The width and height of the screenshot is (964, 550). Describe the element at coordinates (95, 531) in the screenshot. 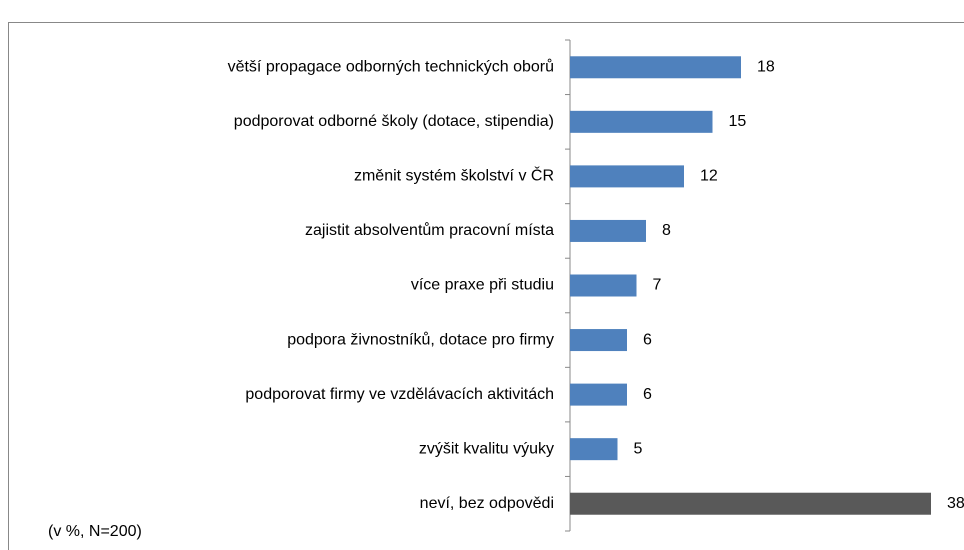

I see `note: (v %, N=200)` at that location.